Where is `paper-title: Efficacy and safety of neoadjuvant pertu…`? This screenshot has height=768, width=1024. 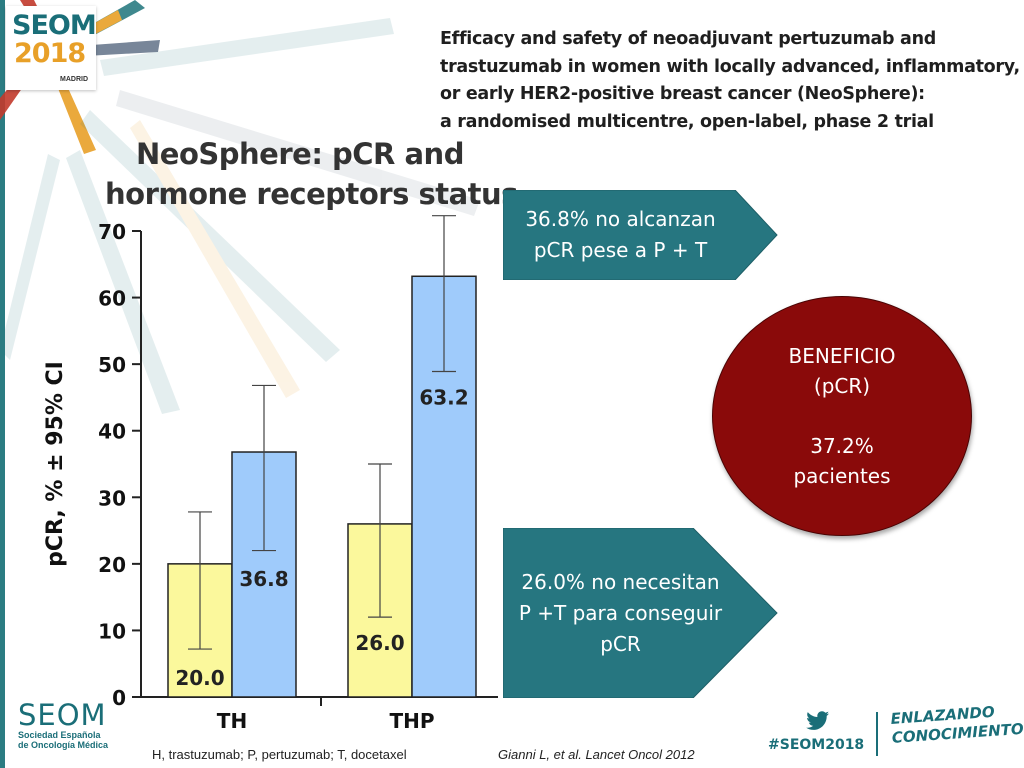 paper-title: Efficacy and safety of neoadjuvant pertu… is located at coordinates (730, 81).